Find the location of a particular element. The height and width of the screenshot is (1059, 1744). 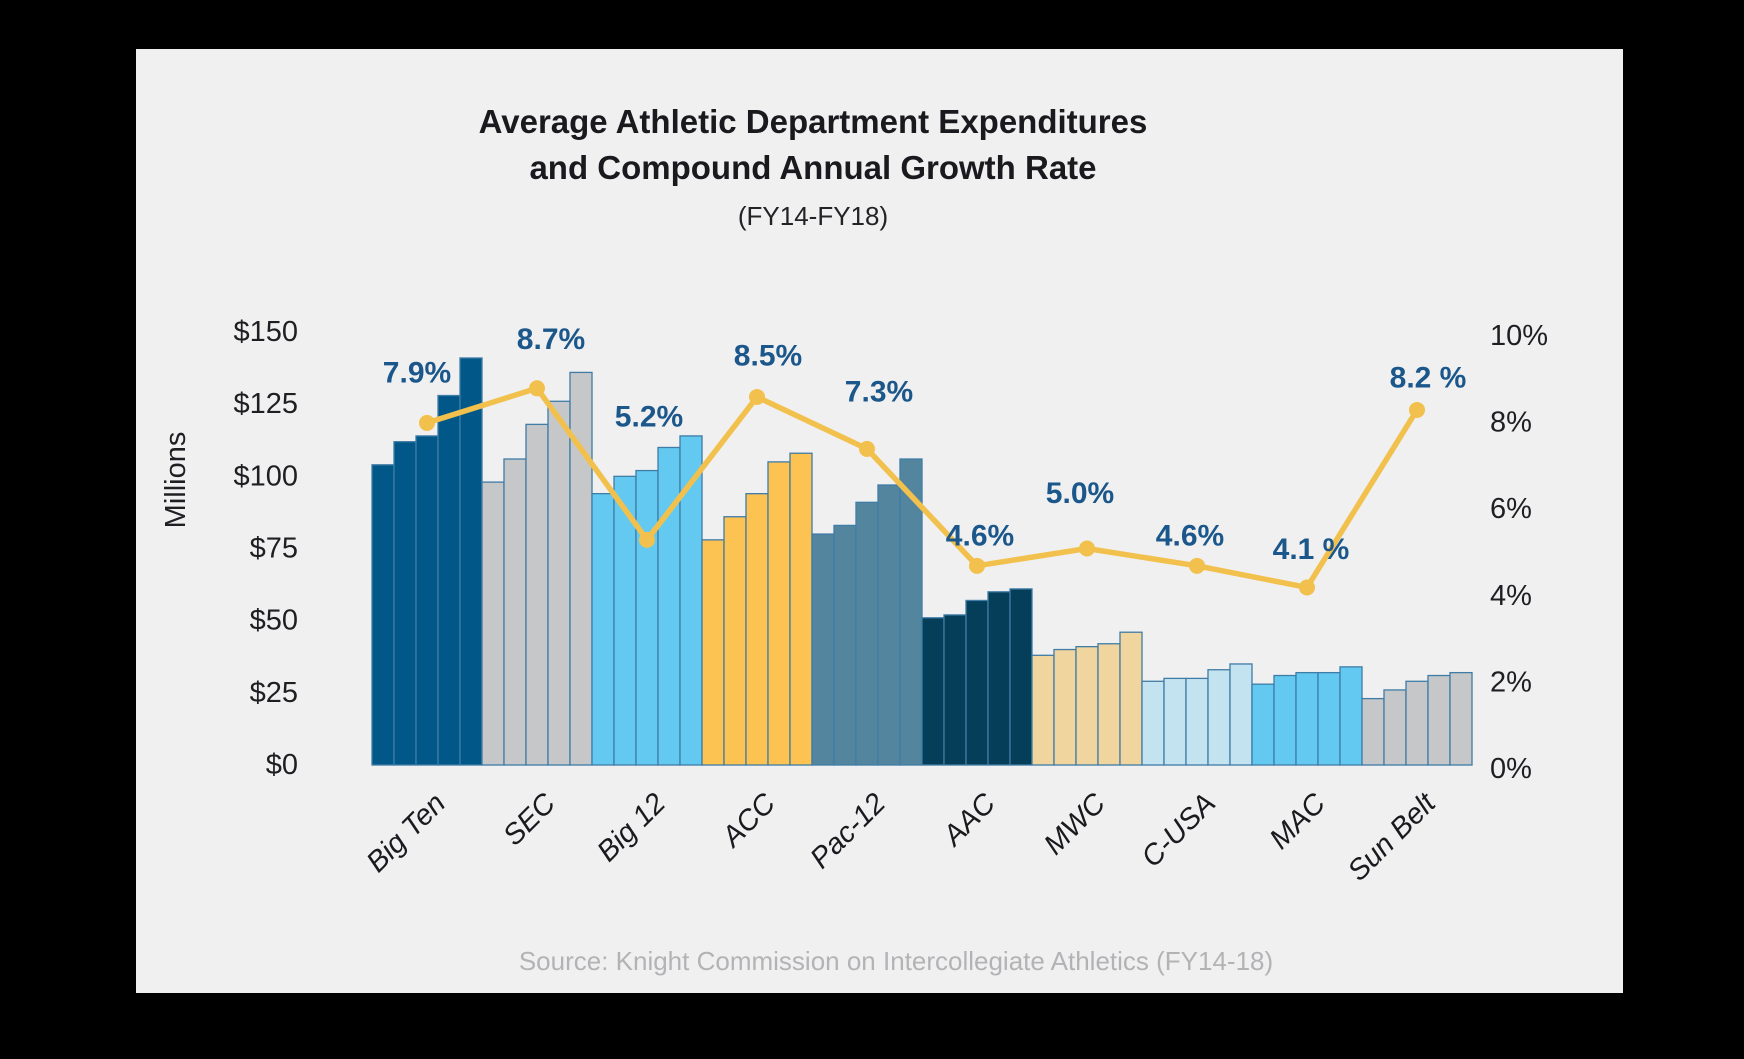

bar-aac-fy14 is located at coordinates (933, 691).